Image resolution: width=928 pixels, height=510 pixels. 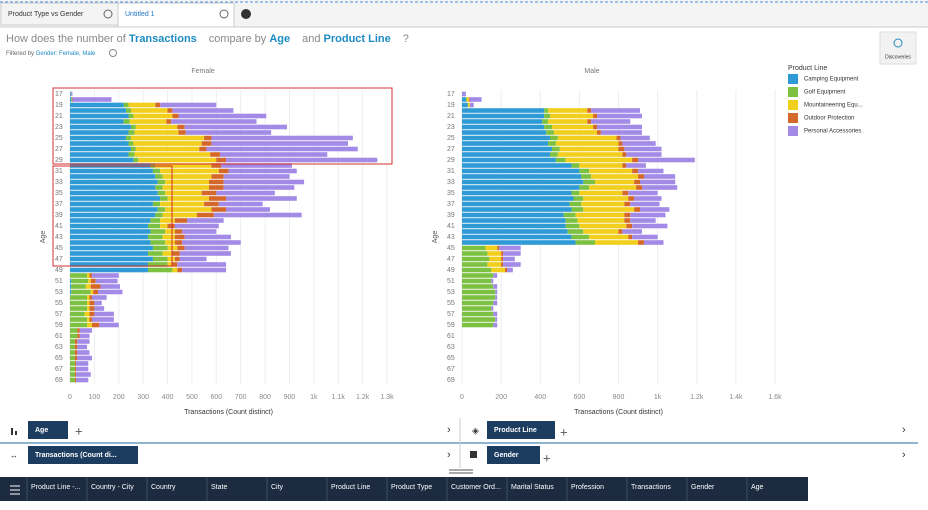 I want to click on column-name: Country - City, so click(x=112, y=487).